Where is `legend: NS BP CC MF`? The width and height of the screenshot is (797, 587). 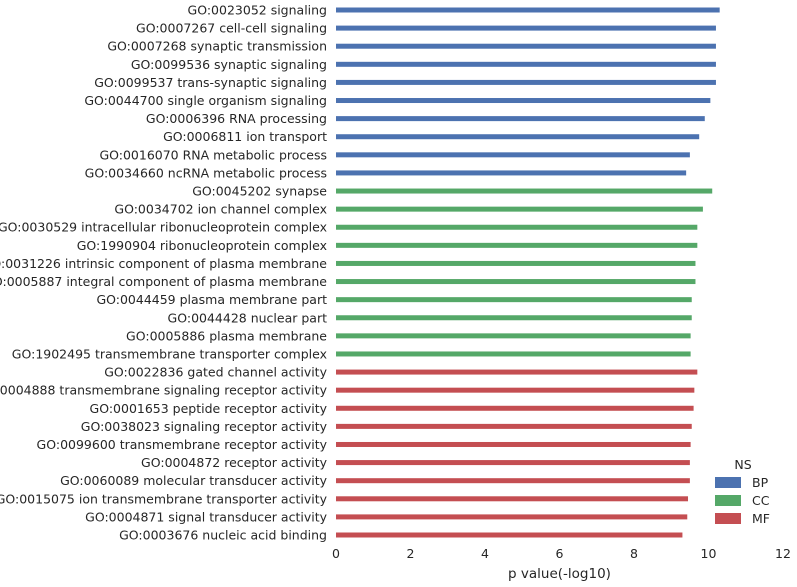 legend: NS BP CC MF is located at coordinates (742, 491).